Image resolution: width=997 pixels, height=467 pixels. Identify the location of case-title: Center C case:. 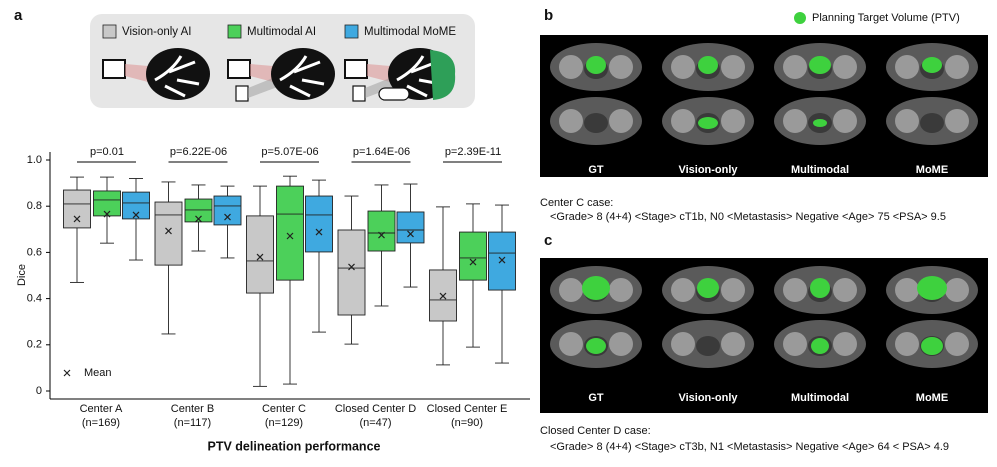
(576, 203).